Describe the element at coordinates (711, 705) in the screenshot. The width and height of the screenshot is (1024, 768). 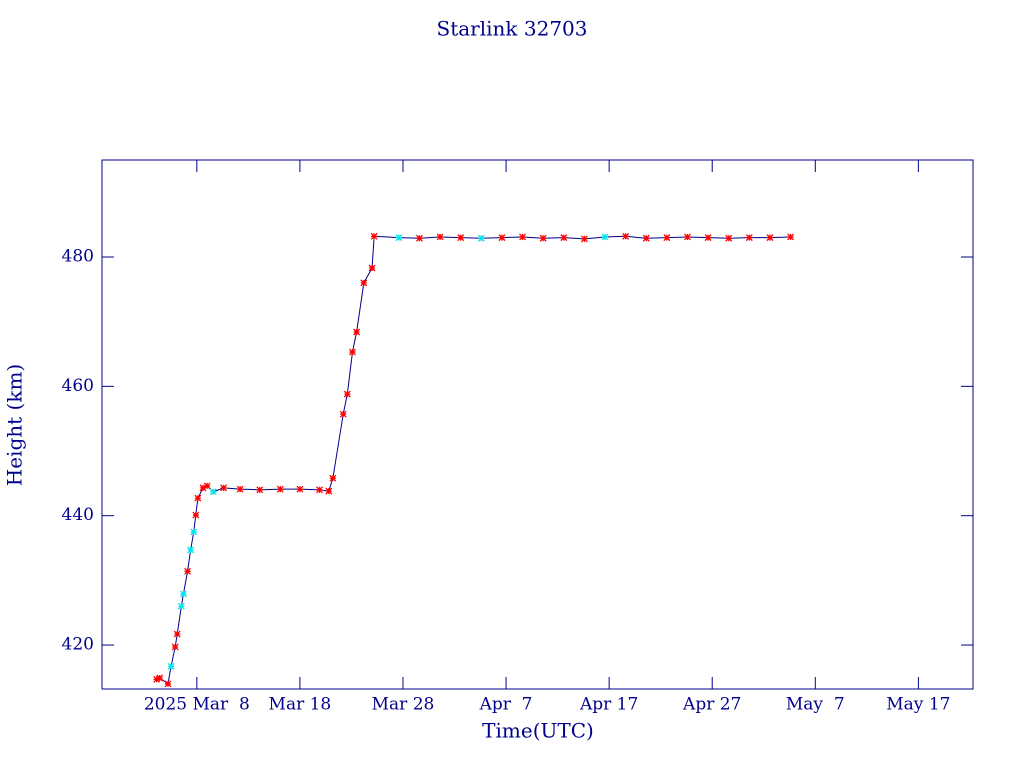
I see `x-tick-label: Apr 27` at that location.